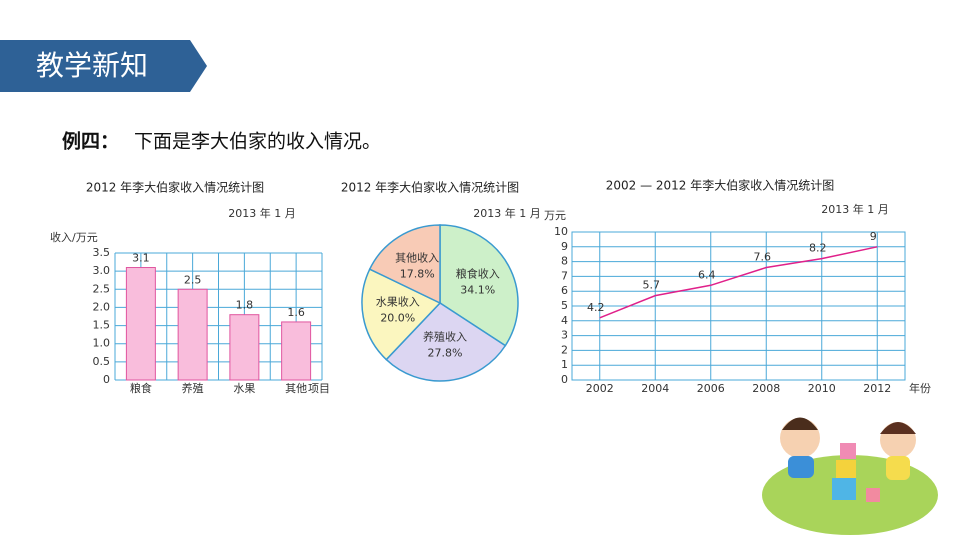 The width and height of the screenshot is (960, 540). What do you see at coordinates (738, 282) in the screenshot?
I see `line` at bounding box center [738, 282].